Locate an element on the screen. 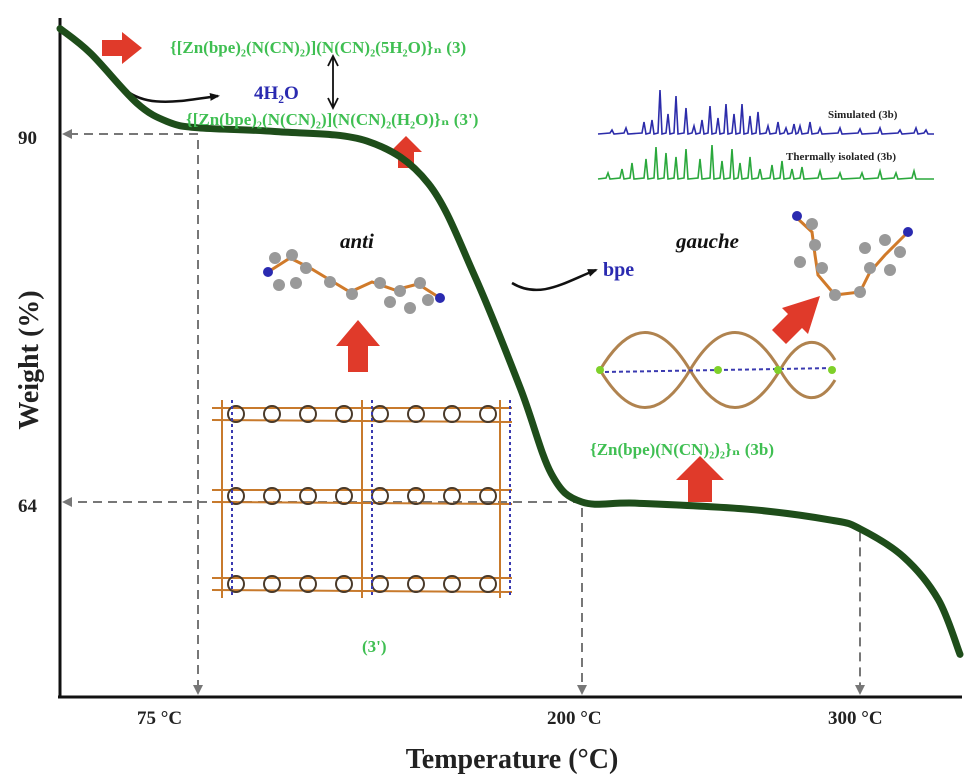 Image resolution: width=966 pixels, height=775 pixels. pxrd-isolated-trace is located at coordinates (765, 162).